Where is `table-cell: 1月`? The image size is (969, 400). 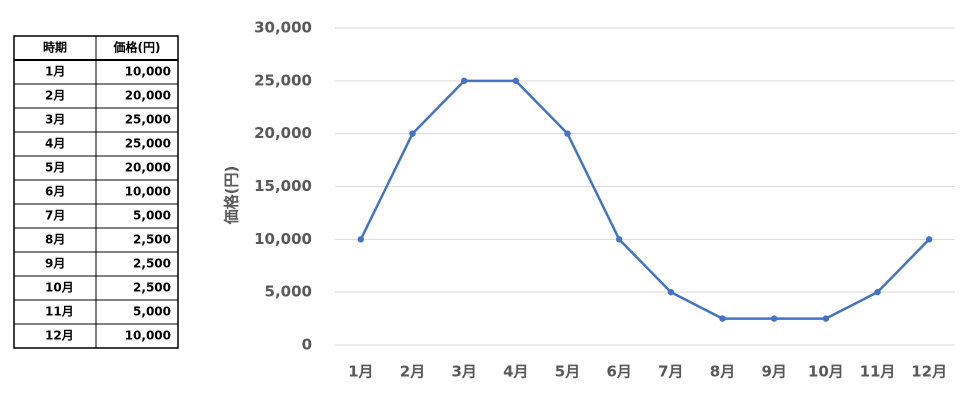 table-cell: 1月 is located at coordinates (55, 72).